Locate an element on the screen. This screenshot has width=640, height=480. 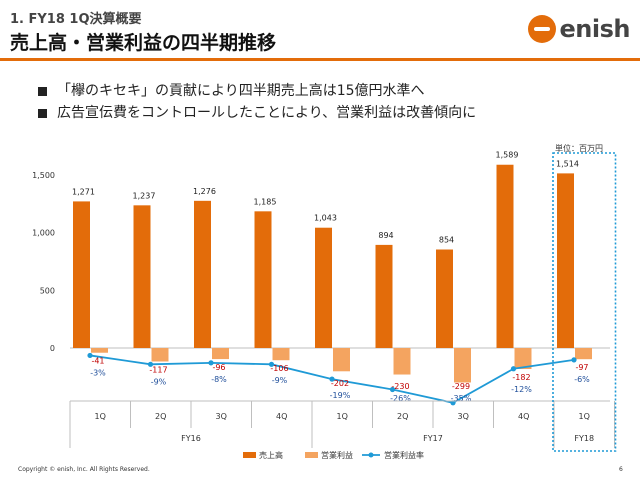
sales-value-label: 1,276 is located at coordinates (204, 191).